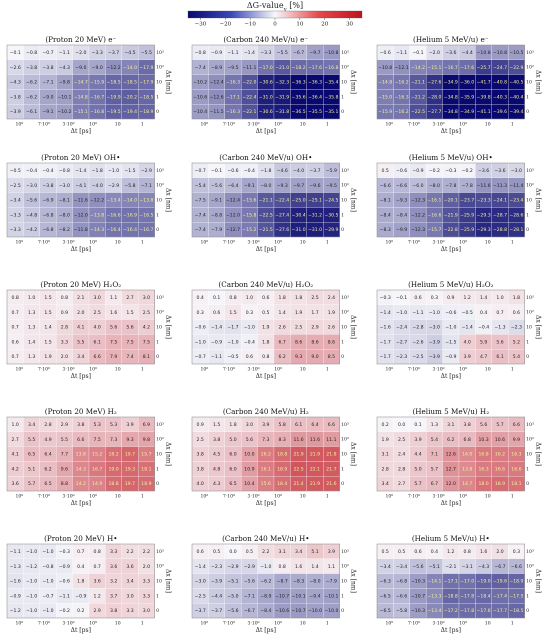 The height and width of the screenshot is (636, 550). What do you see at coordinates (282, 611) in the screenshot?
I see `cell-value-label: −10.6` at bounding box center [282, 611].